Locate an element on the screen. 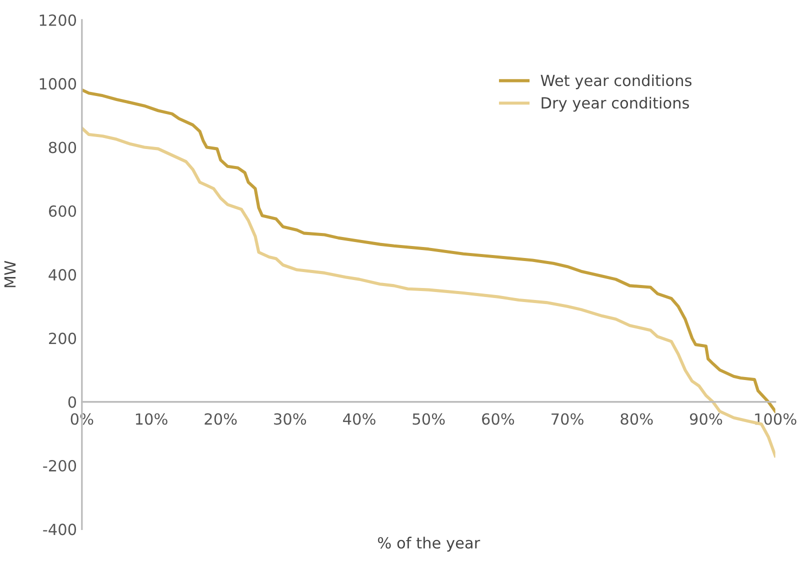  y-tick-label: 200 is located at coordinates (62, 338).